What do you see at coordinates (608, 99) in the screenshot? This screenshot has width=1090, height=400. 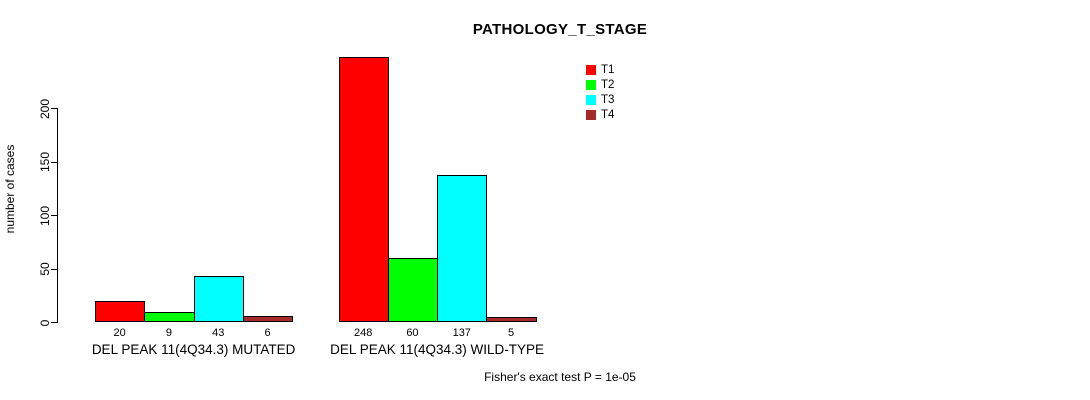 I see `legend-label: T3` at bounding box center [608, 99].